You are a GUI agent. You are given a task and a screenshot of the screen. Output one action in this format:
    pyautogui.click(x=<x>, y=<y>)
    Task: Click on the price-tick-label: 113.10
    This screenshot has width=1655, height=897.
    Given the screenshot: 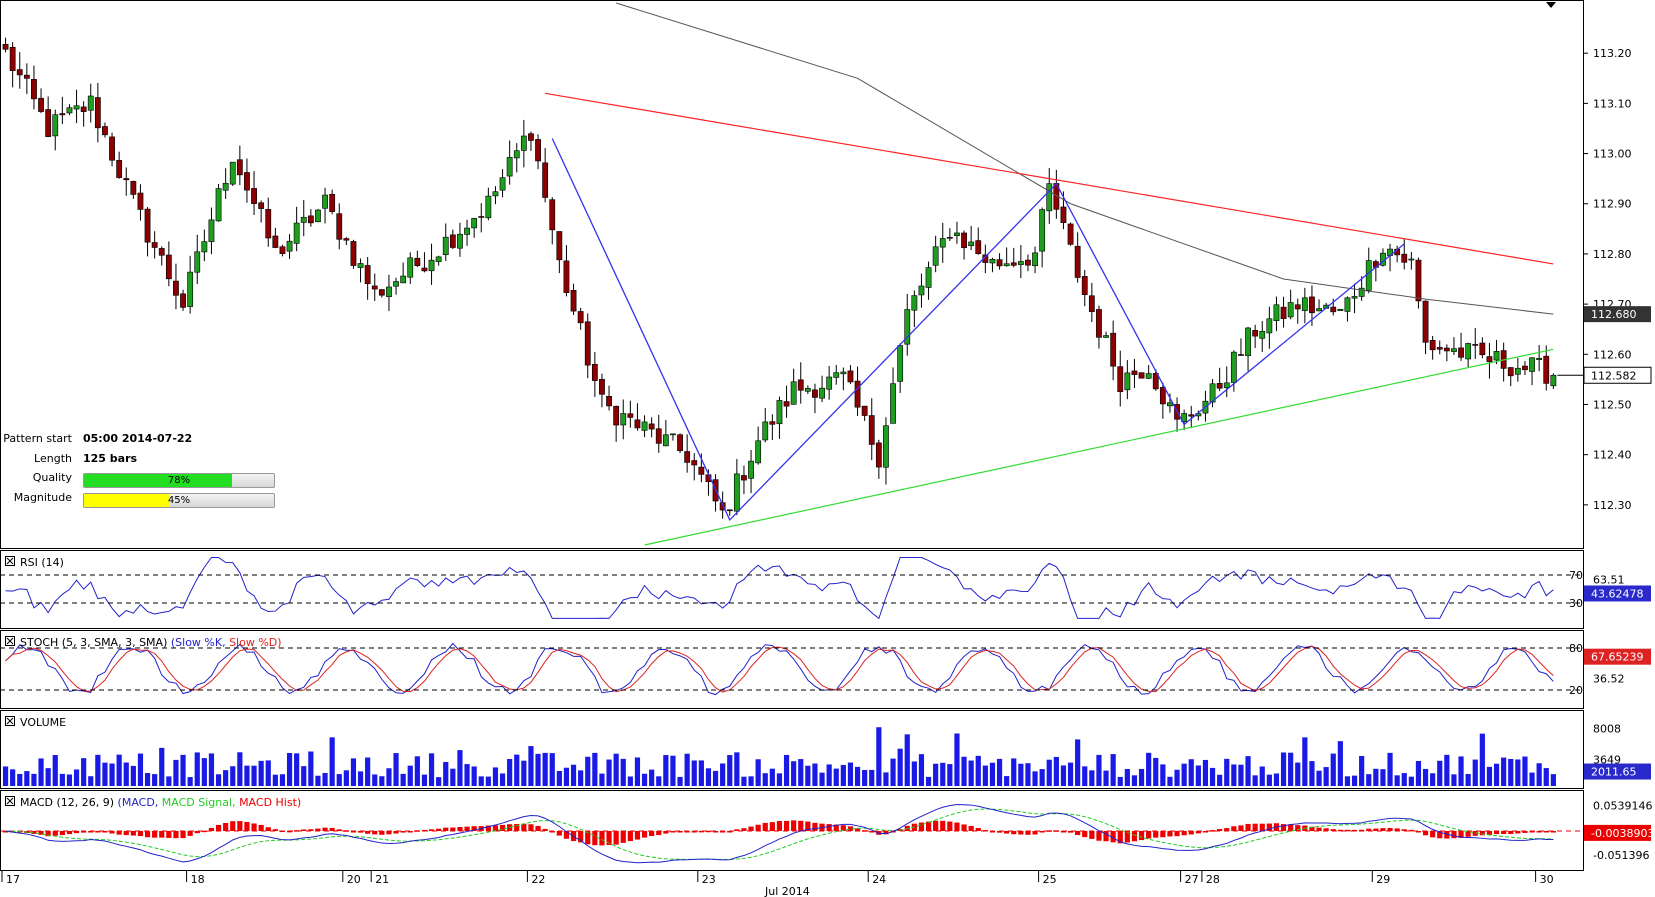 What is the action you would take?
    pyautogui.click(x=1612, y=103)
    